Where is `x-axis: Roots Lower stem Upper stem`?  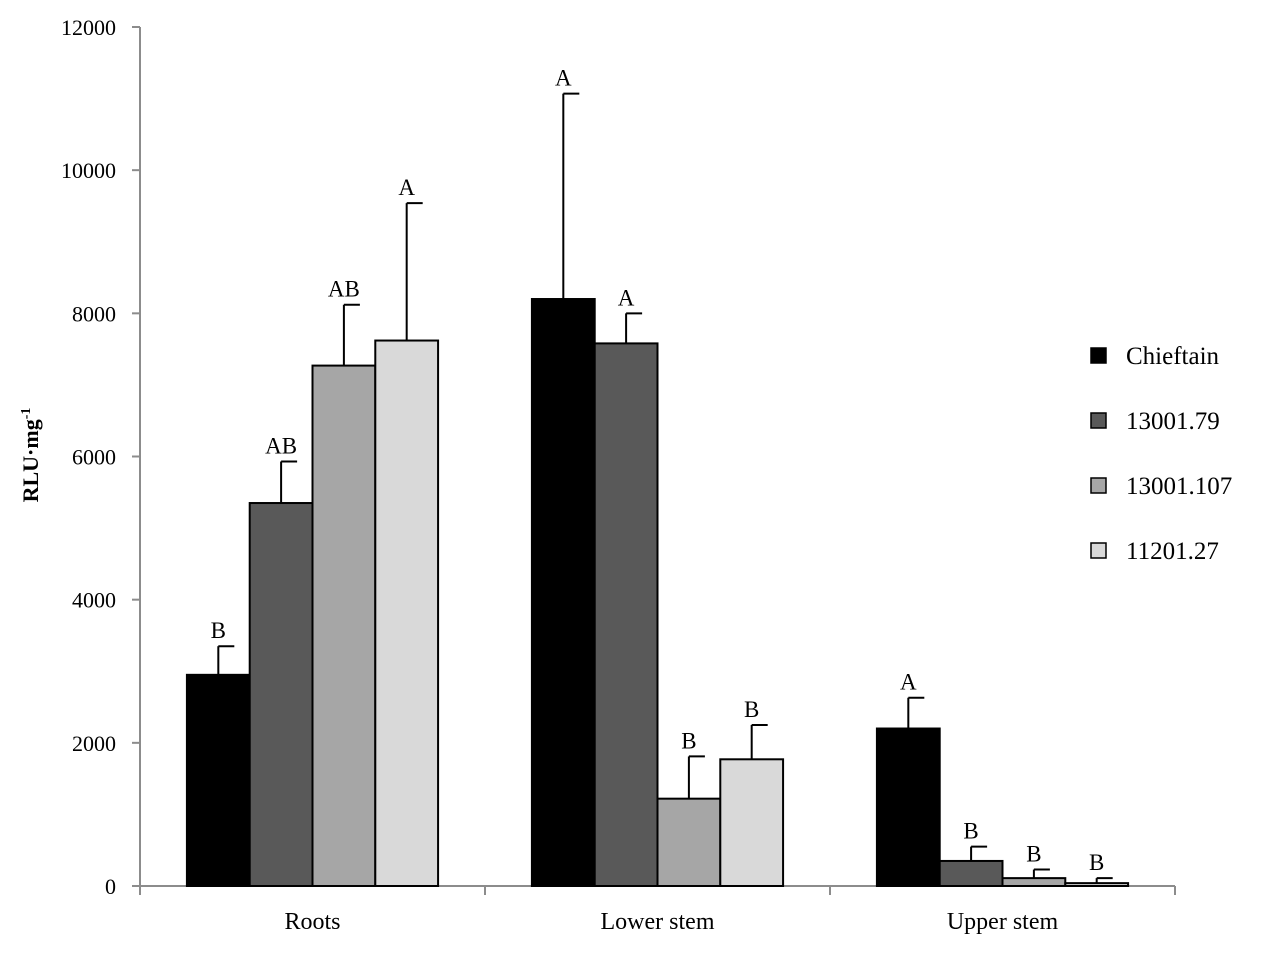
x-axis: Roots Lower stem Upper stem is located at coordinates (657, 910).